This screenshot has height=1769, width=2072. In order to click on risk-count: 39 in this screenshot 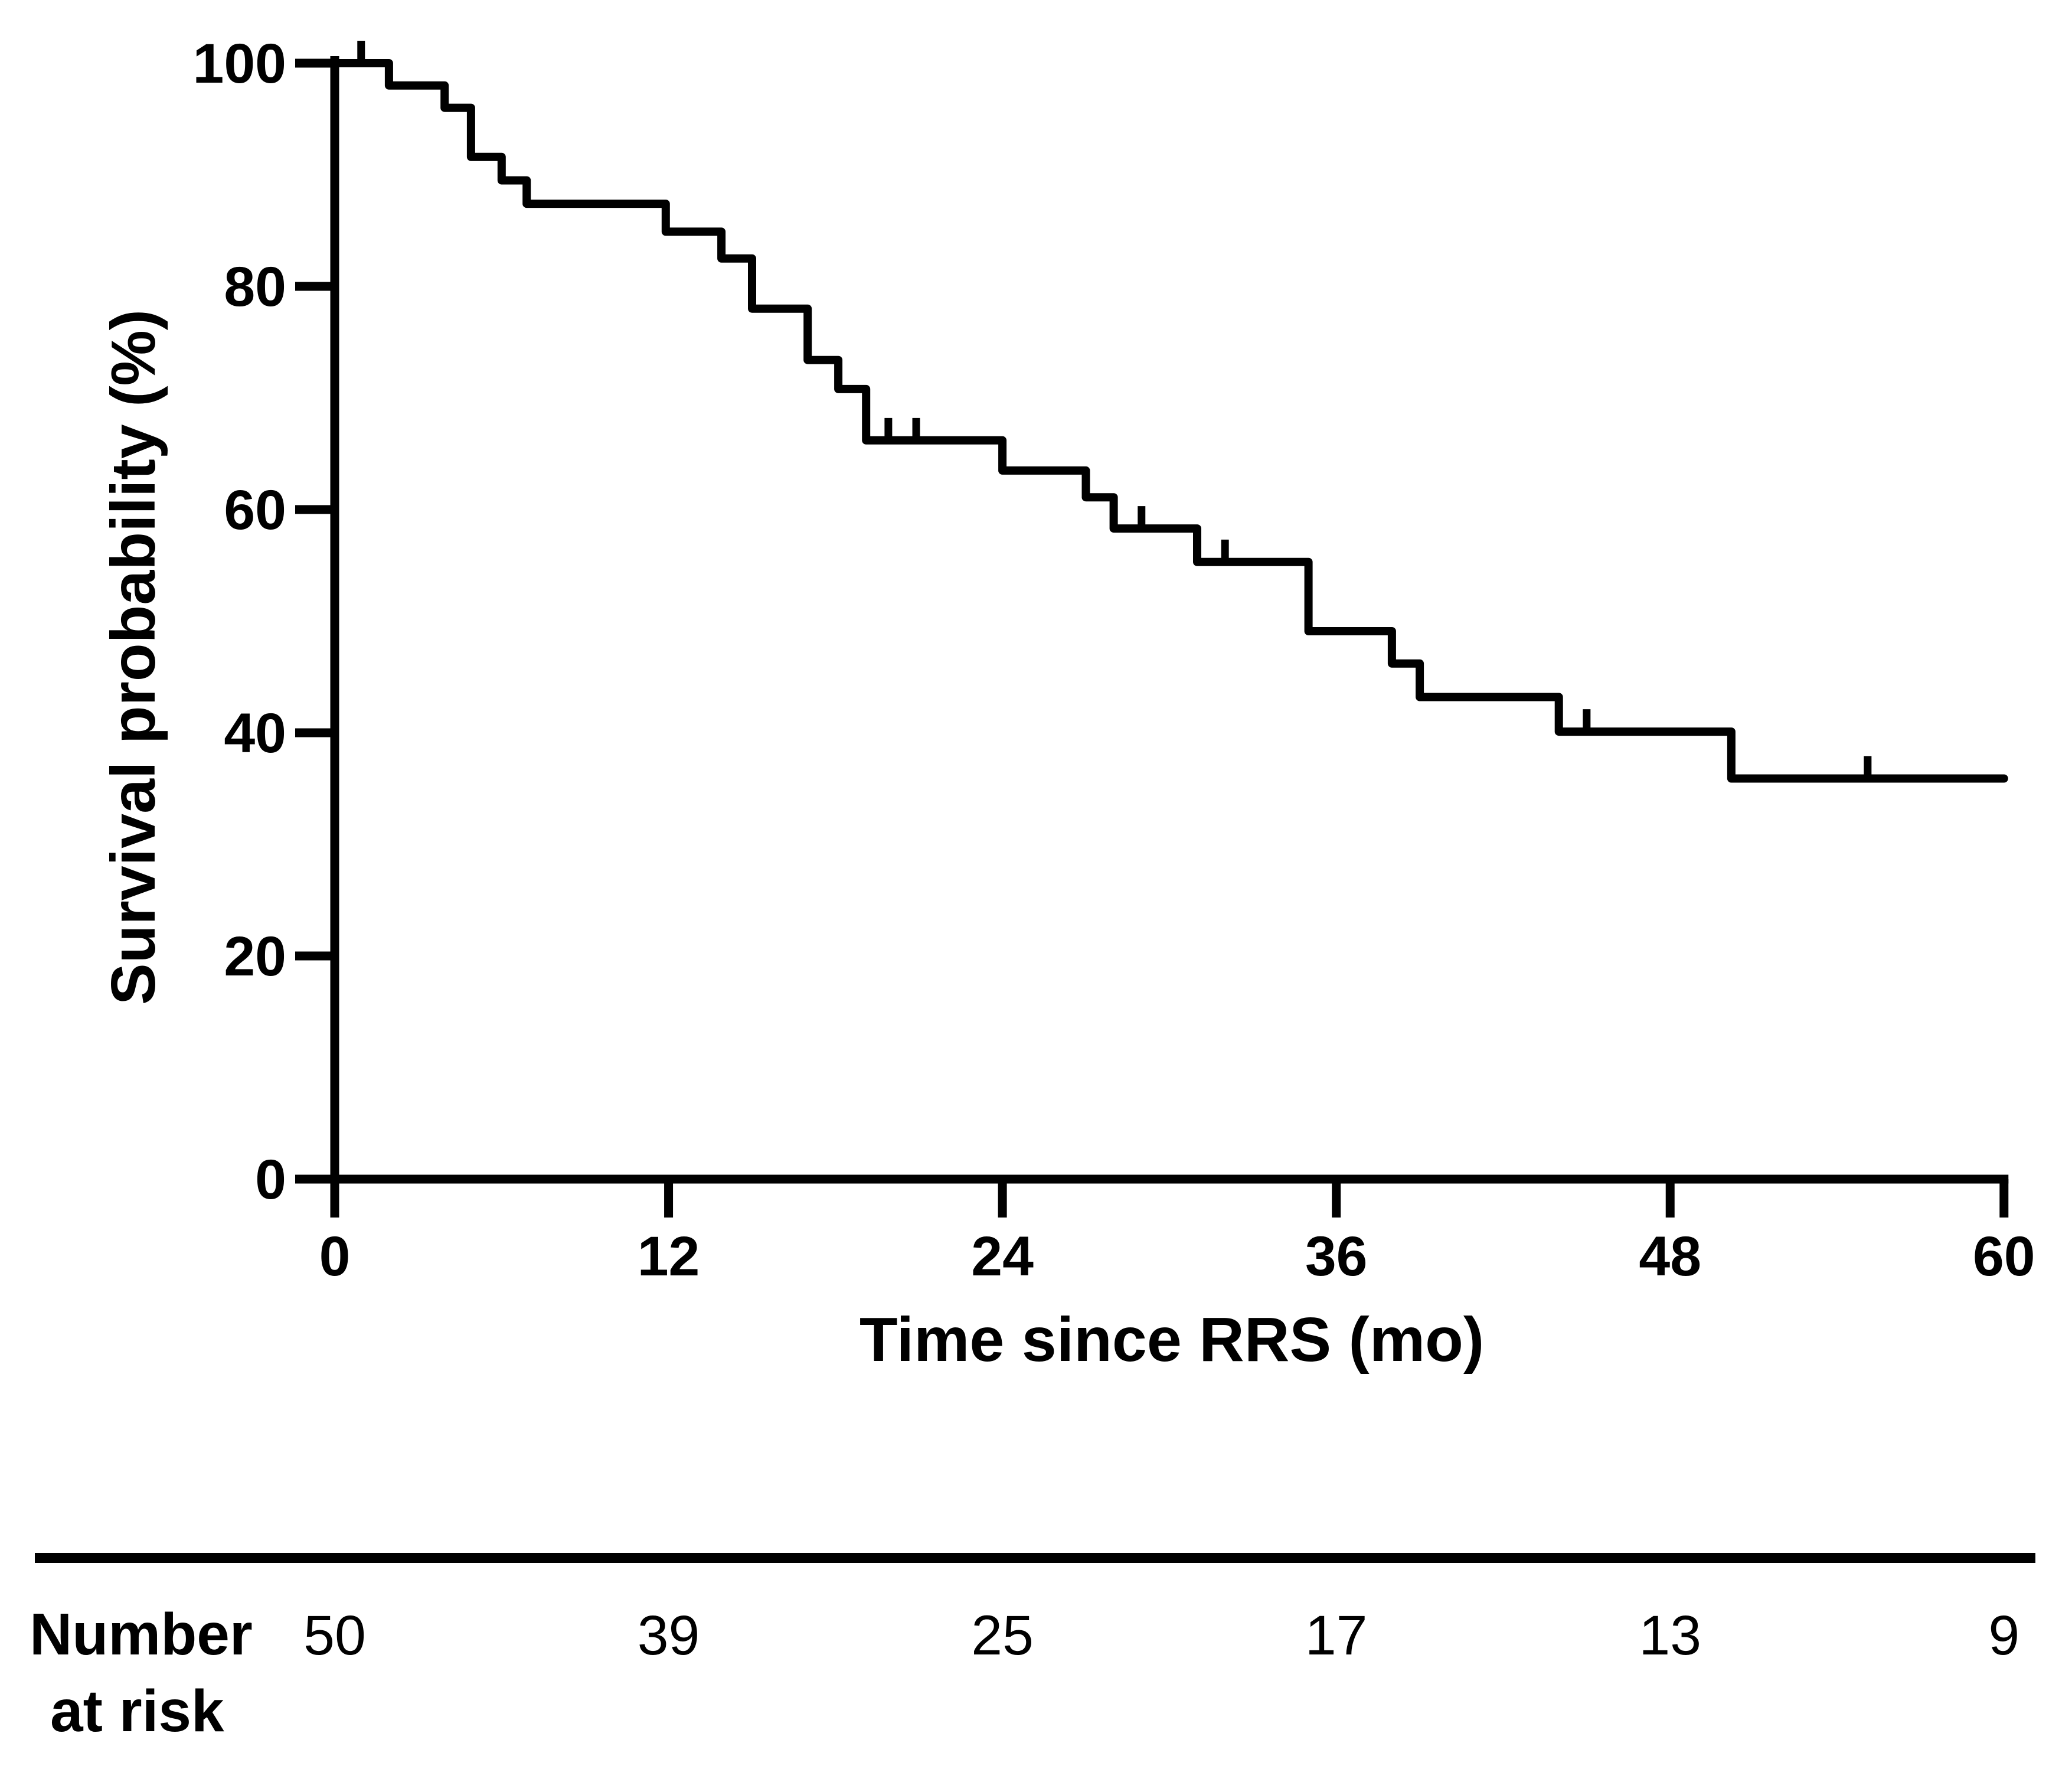, I will do `click(669, 1635)`.